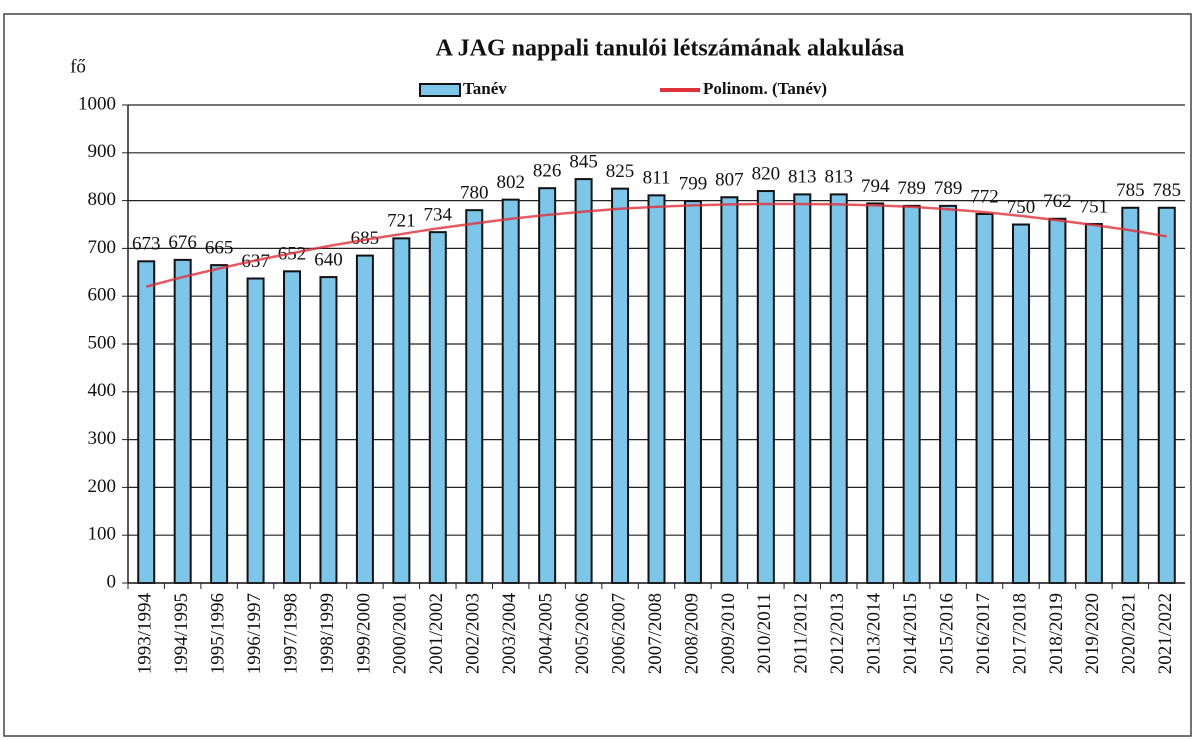 The image size is (1195, 740). Describe the element at coordinates (102, 295) in the screenshot. I see `y-tick-label: 600` at that location.